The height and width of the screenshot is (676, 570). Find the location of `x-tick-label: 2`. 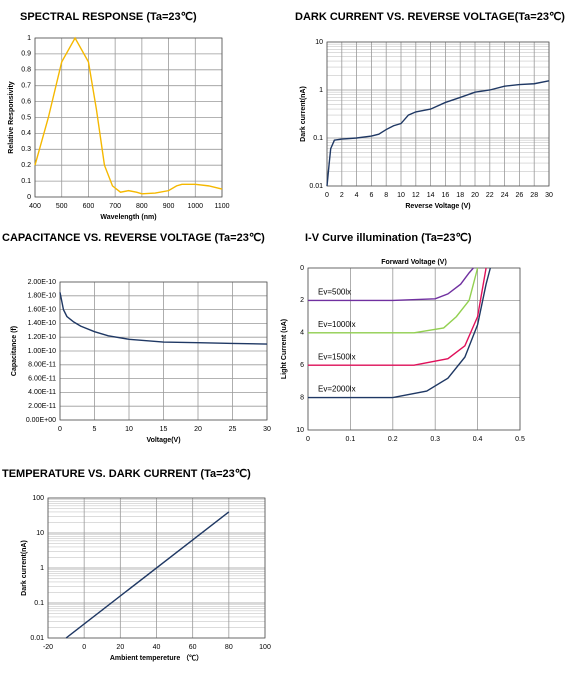

x-tick-label: 2 is located at coordinates (342, 195).